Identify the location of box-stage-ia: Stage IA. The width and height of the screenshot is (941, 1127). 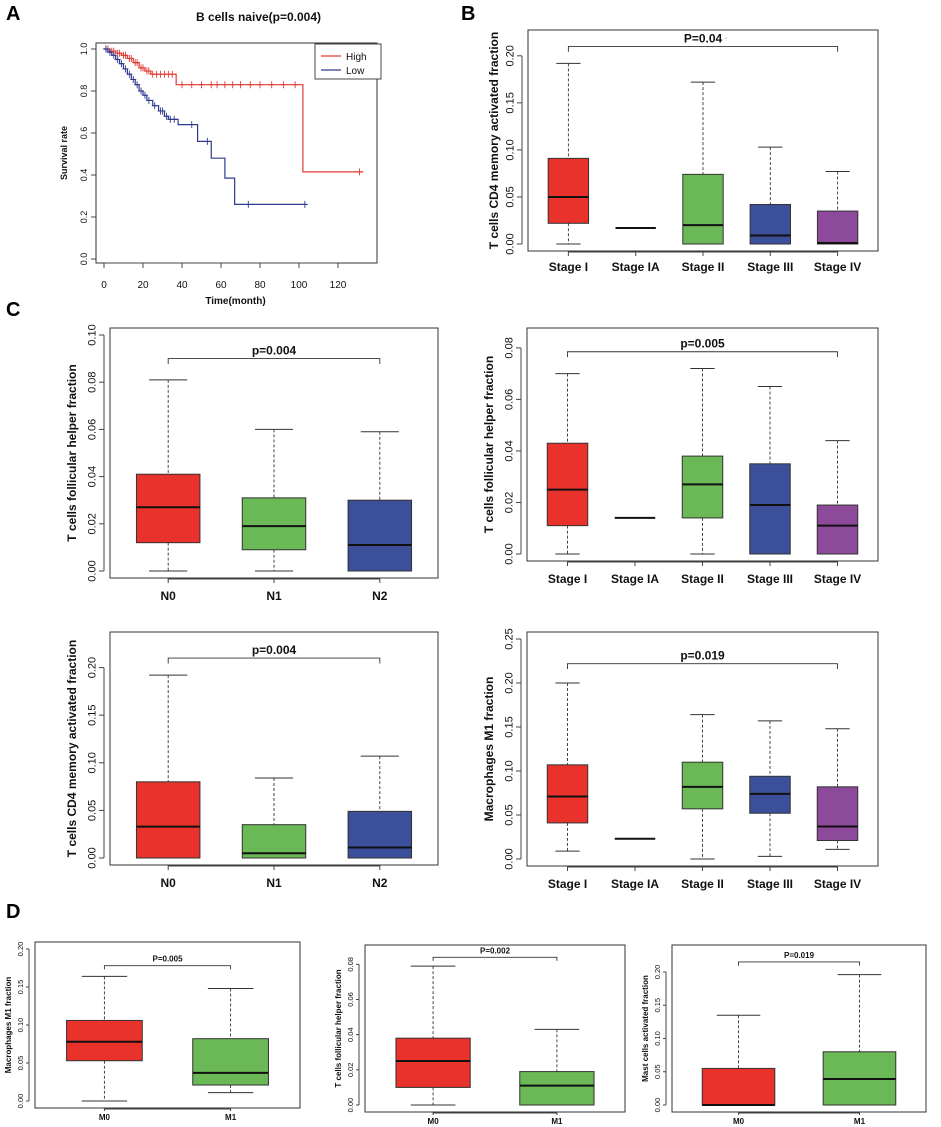
(635, 864).